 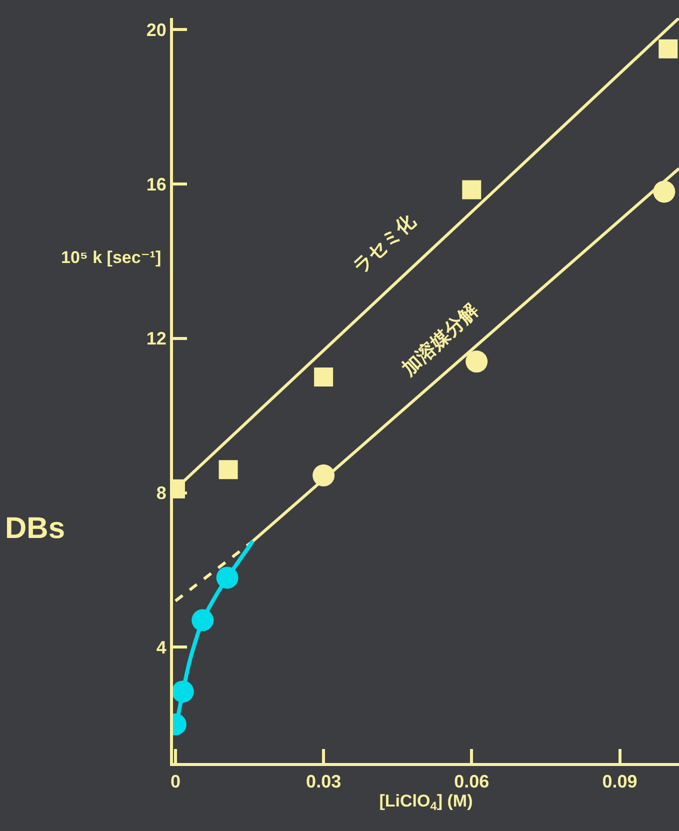 What do you see at coordinates (156, 338) in the screenshot?
I see `y-tick-label: 12` at bounding box center [156, 338].